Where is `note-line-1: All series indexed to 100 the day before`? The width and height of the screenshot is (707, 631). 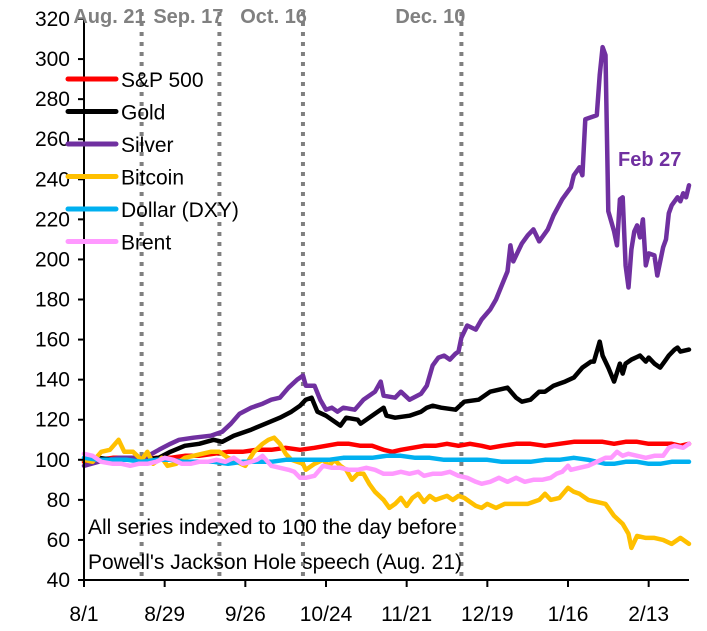 note-line-1: All series indexed to 100 the day before is located at coordinates (272, 527).